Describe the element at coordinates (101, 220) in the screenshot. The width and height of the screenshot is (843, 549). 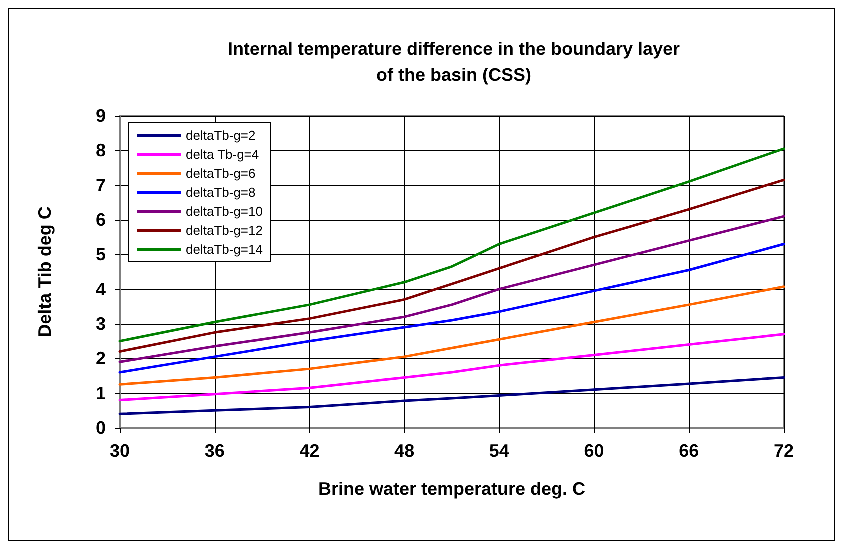
I see `y-tick-label: 6` at that location.